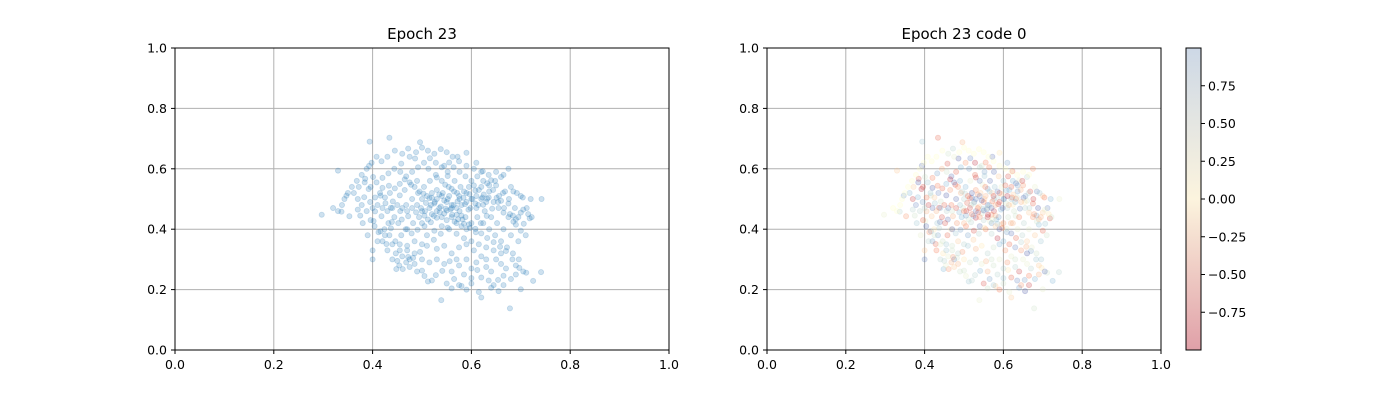  What do you see at coordinates (749, 48) in the screenshot?
I see `y-tick-label: 1.0` at bounding box center [749, 48].